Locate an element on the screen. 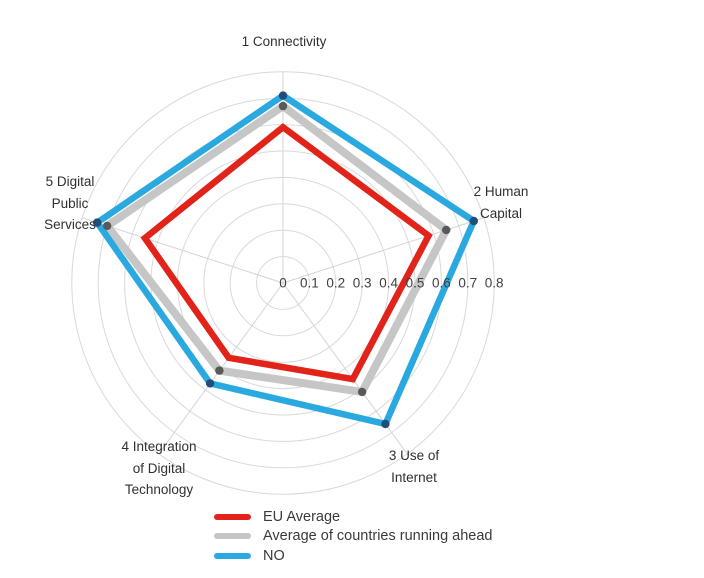 This screenshot has height=578, width=704. legend-swatch-eu-average is located at coordinates (232, 516).